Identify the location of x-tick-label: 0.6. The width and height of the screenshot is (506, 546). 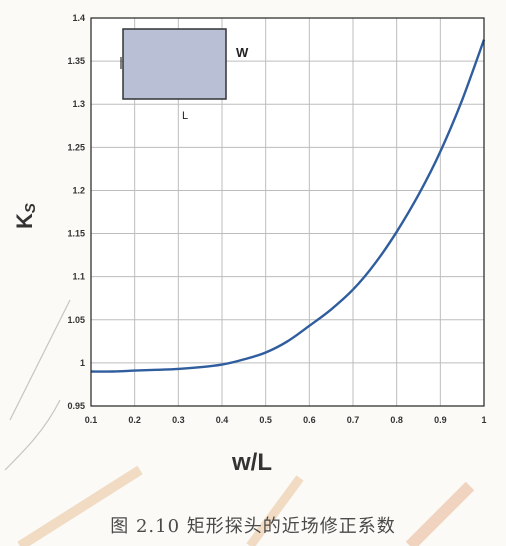
(309, 420).